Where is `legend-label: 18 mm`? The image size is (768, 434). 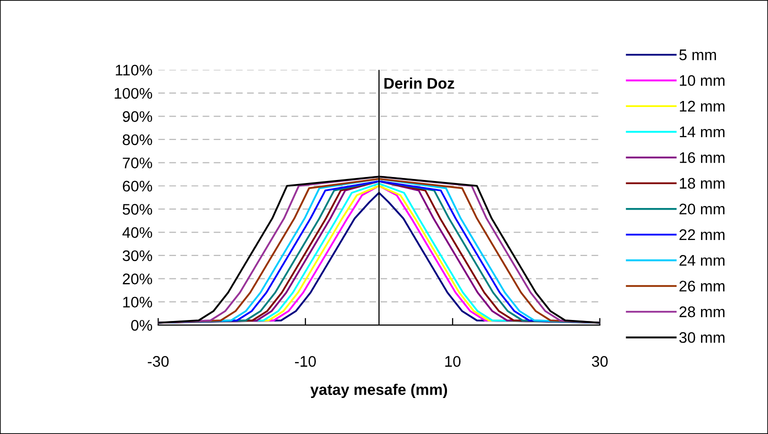
legend-label: 18 mm is located at coordinates (702, 183).